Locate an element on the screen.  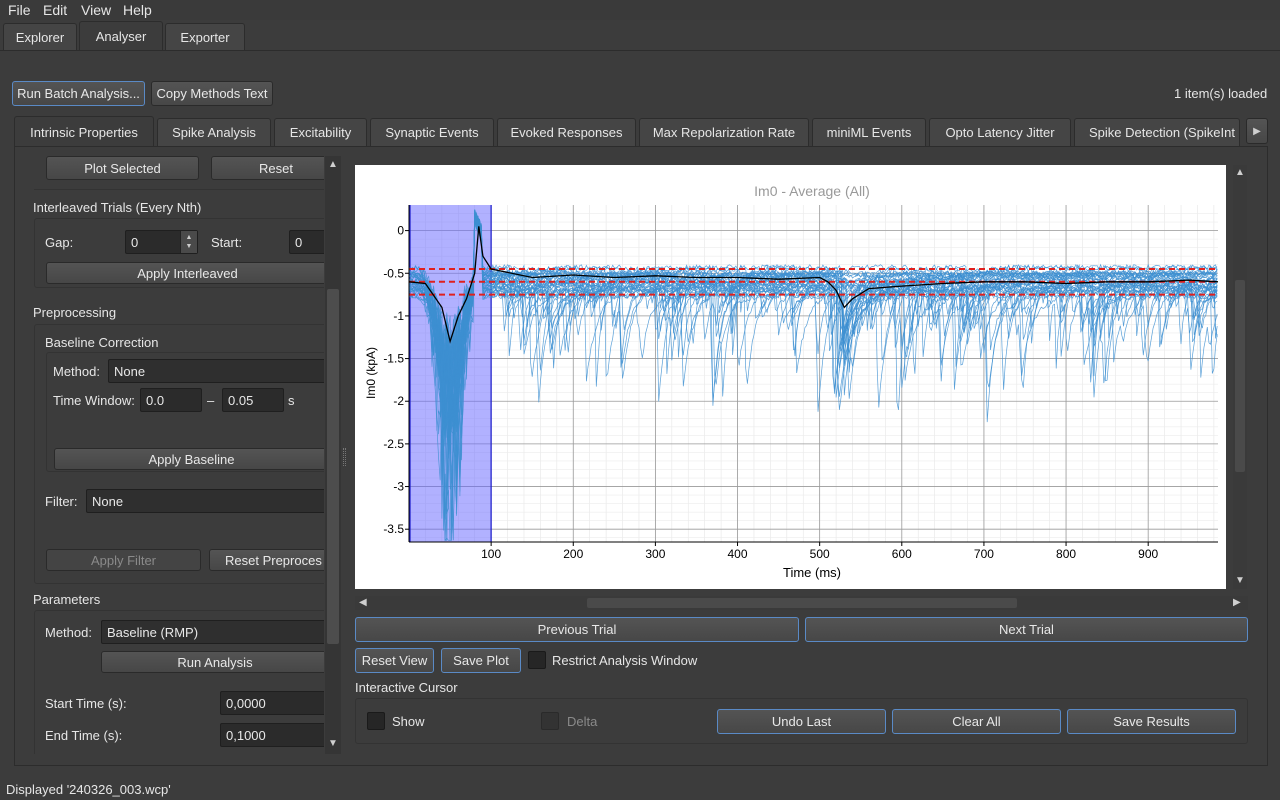
tab-spike-analysis: Spike Analysis is located at coordinates (214, 132).